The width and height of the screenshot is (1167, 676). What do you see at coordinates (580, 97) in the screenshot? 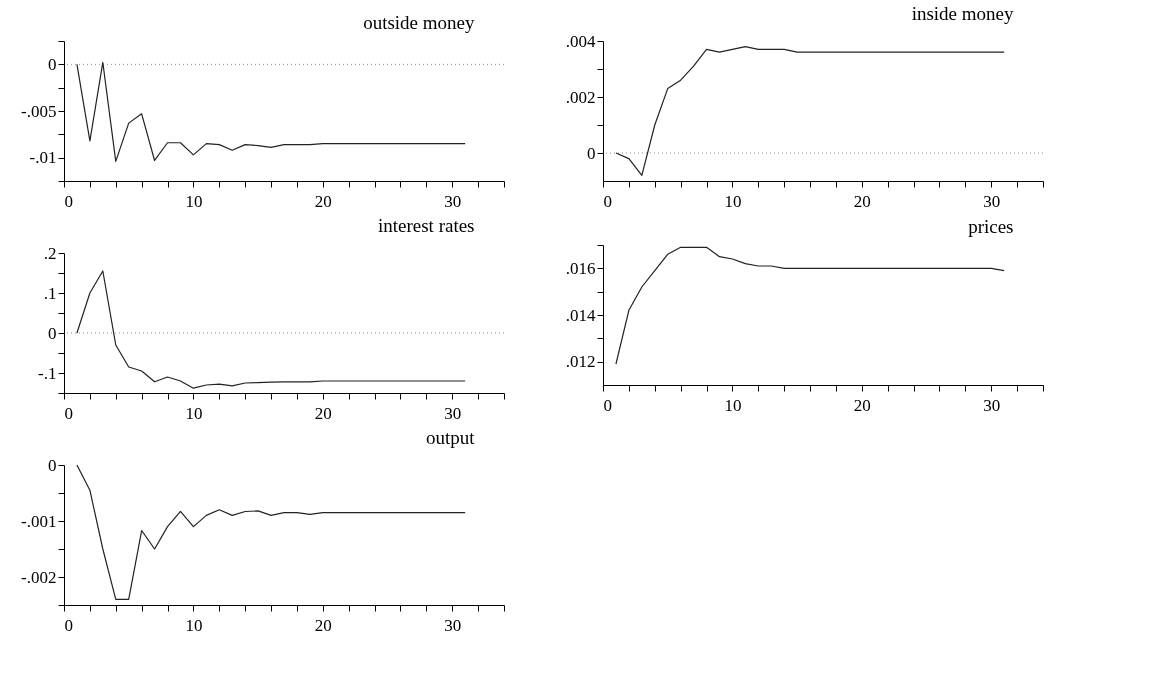
I see `y-tick-label: .002` at bounding box center [580, 97].